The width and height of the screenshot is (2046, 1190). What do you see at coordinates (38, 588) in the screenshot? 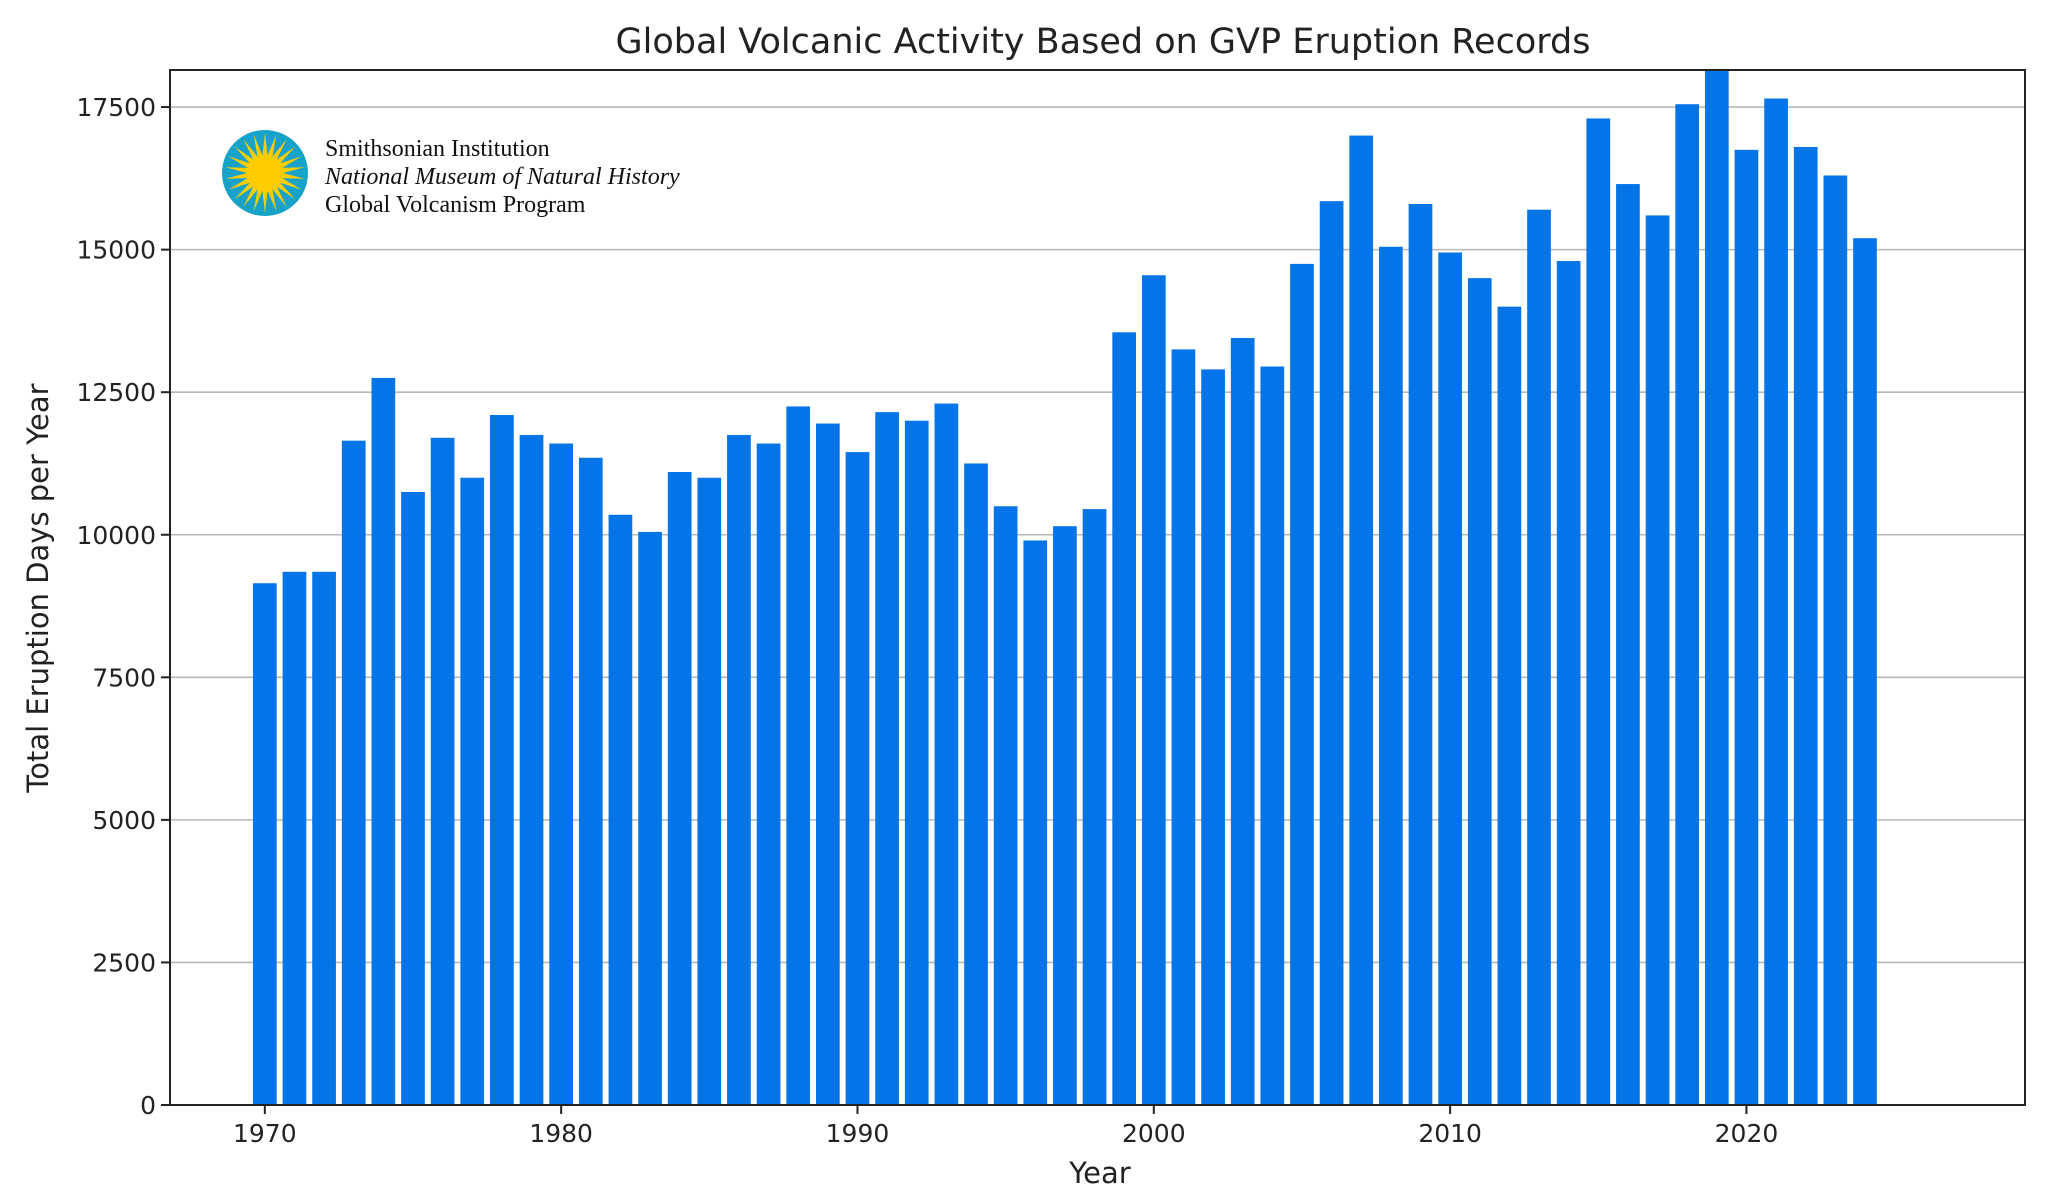
I see `y-axis-label: Total Eruption Days per Year` at bounding box center [38, 588].